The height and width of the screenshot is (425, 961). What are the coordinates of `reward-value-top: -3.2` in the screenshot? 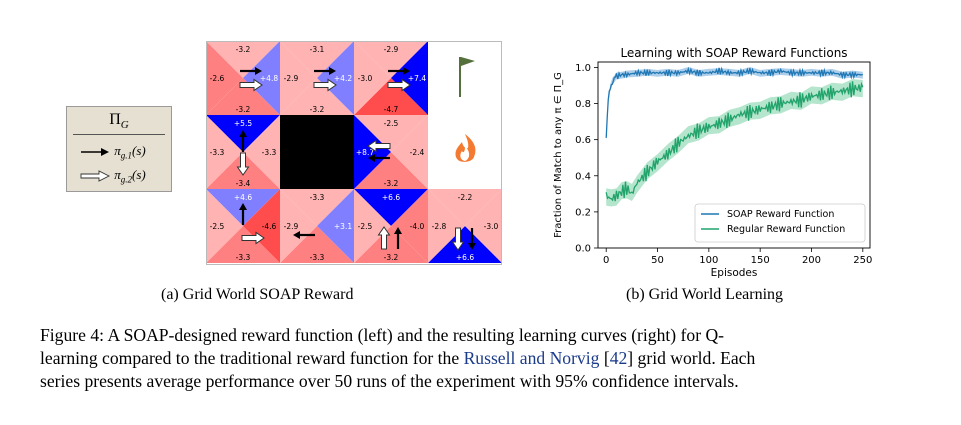 It's located at (243, 49).